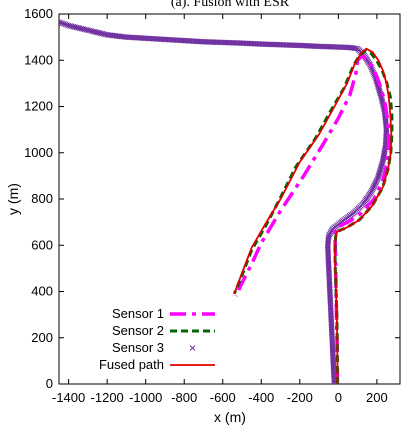 This screenshot has height=435, width=415. I want to click on y-tick-label: 1000, so click(38, 152).